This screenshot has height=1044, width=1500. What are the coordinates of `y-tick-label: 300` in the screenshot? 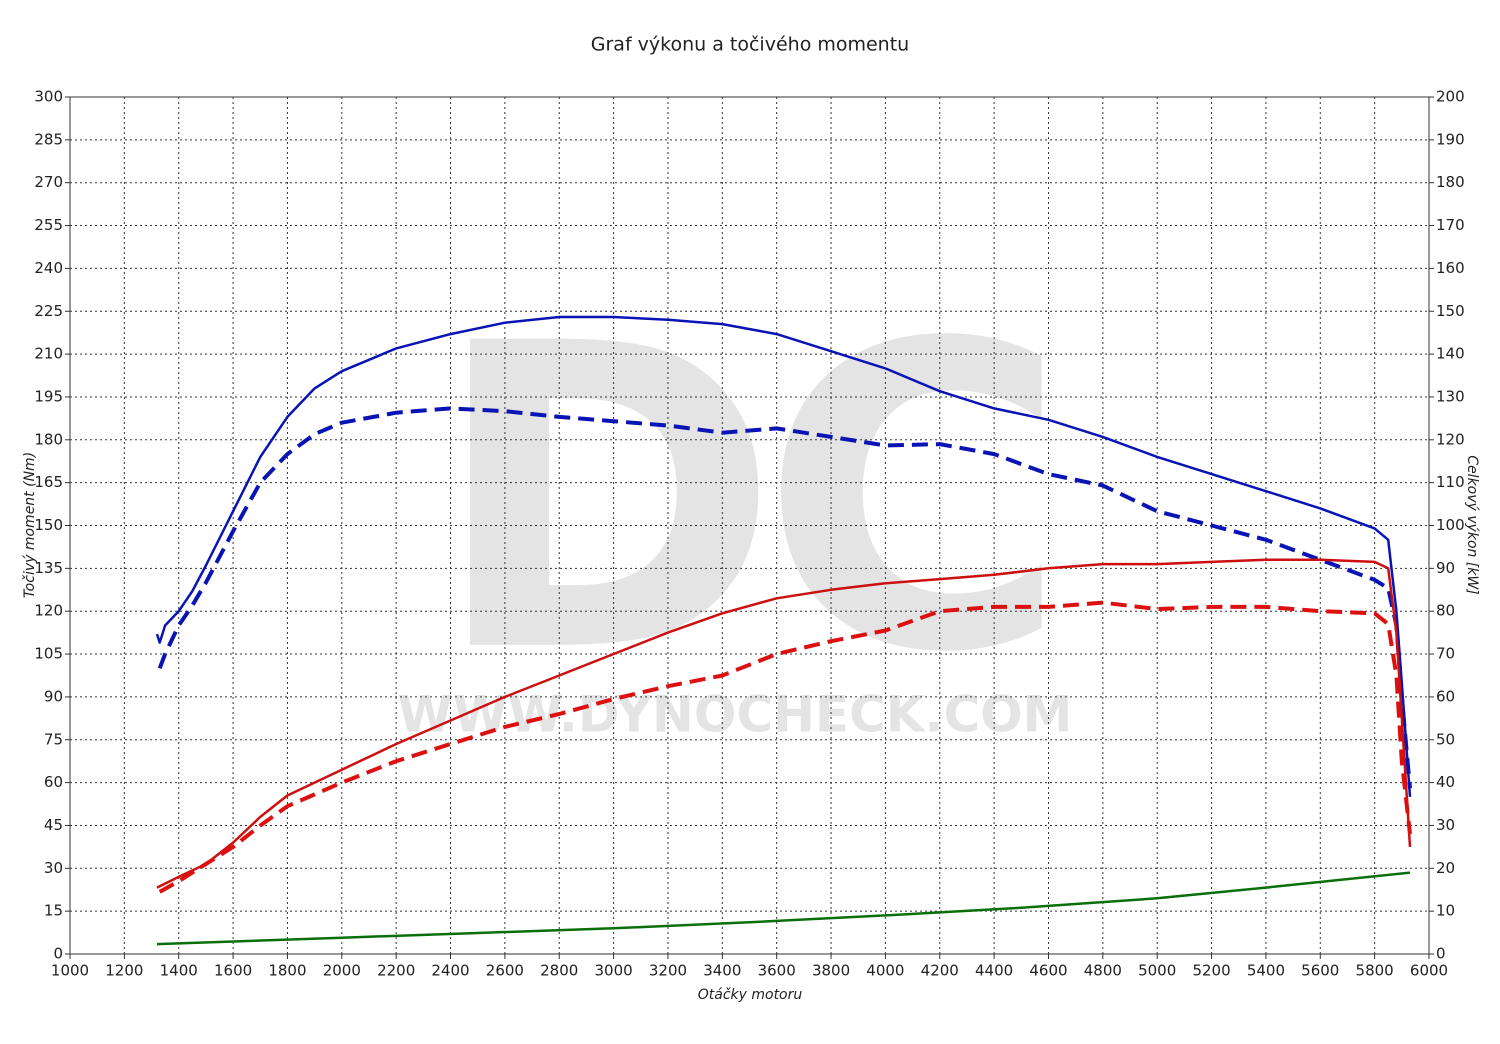 It's located at (48, 97).